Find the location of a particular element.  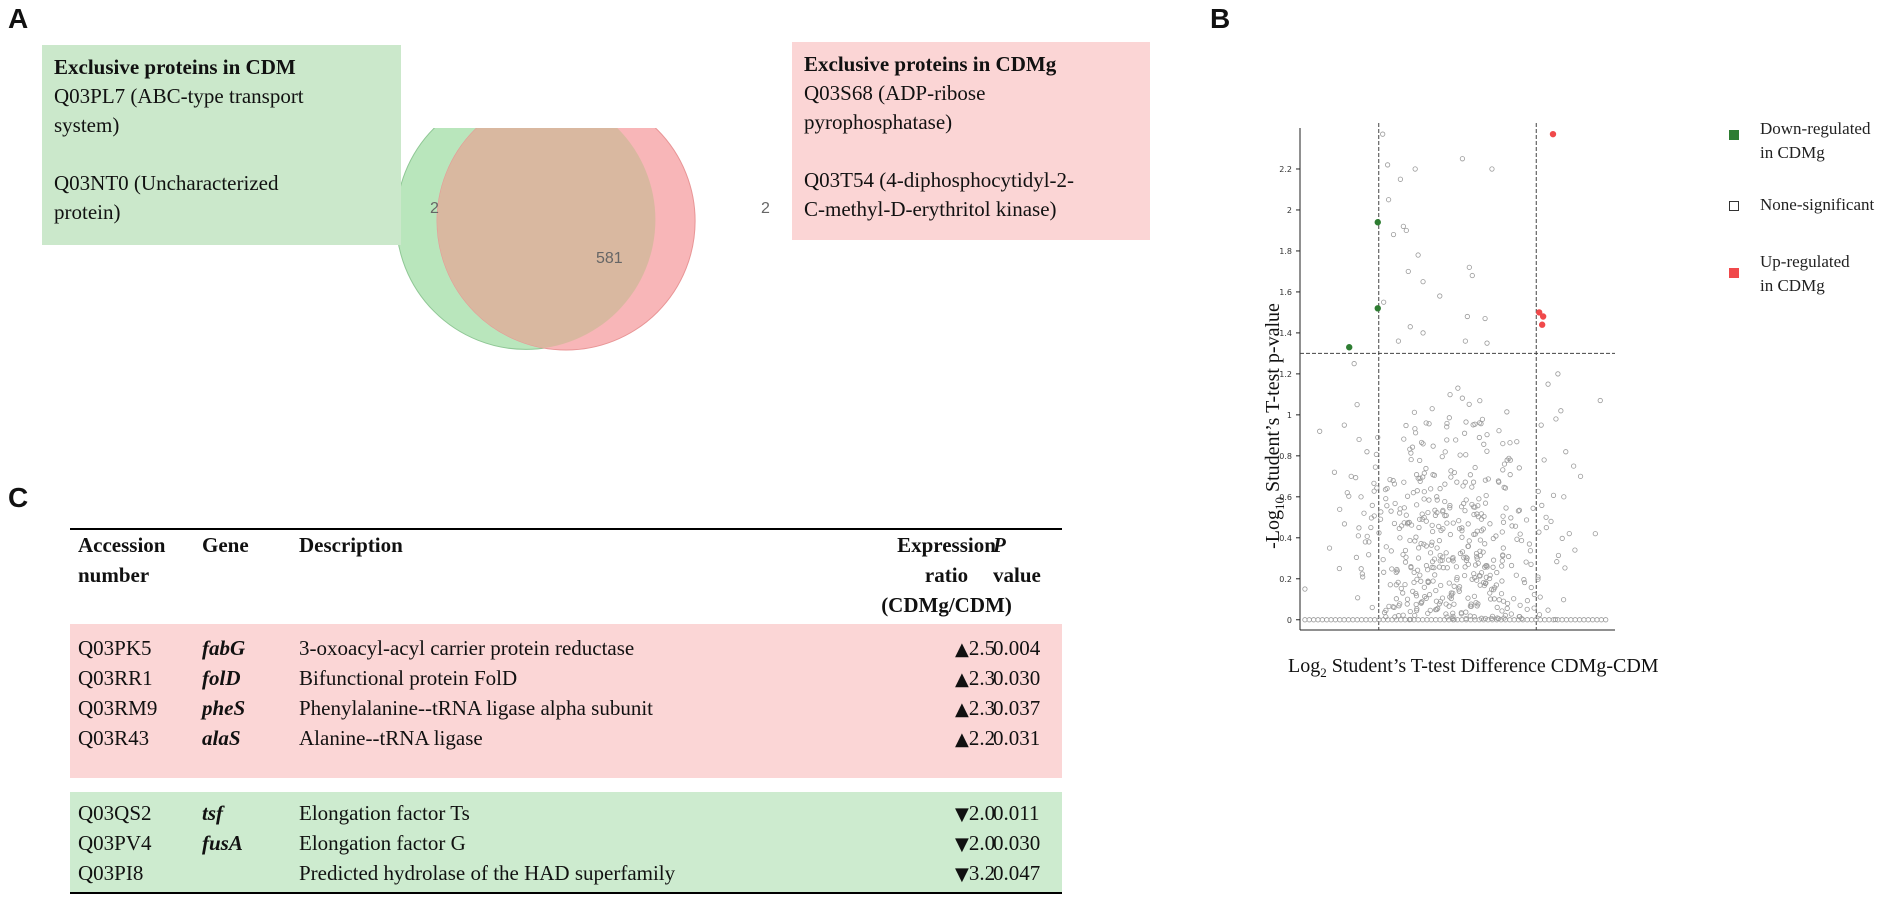

venn-count-cdmg-only: 2 is located at coordinates (765, 208).